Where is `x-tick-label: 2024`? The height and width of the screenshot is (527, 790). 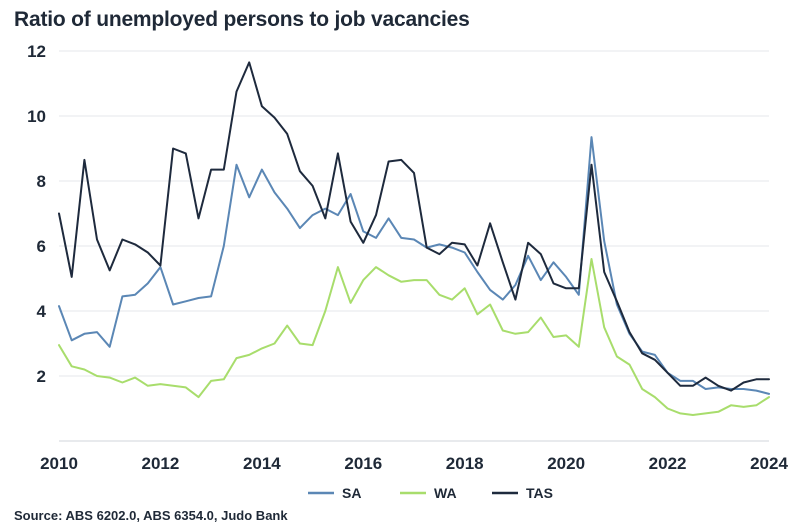
x-tick-label: 2024 is located at coordinates (769, 463).